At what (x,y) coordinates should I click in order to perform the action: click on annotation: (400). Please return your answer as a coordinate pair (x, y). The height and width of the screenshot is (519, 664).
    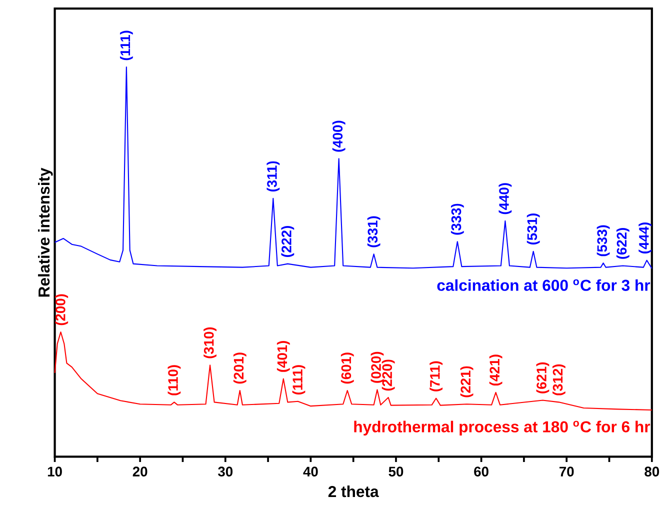
    Looking at the image, I should click on (339, 136).